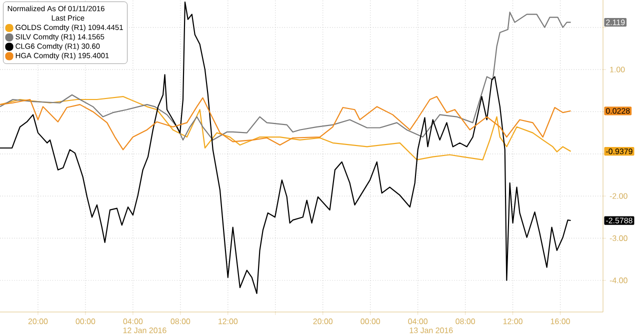 The width and height of the screenshot is (640, 335). I want to click on line-series, so click(286, 123).